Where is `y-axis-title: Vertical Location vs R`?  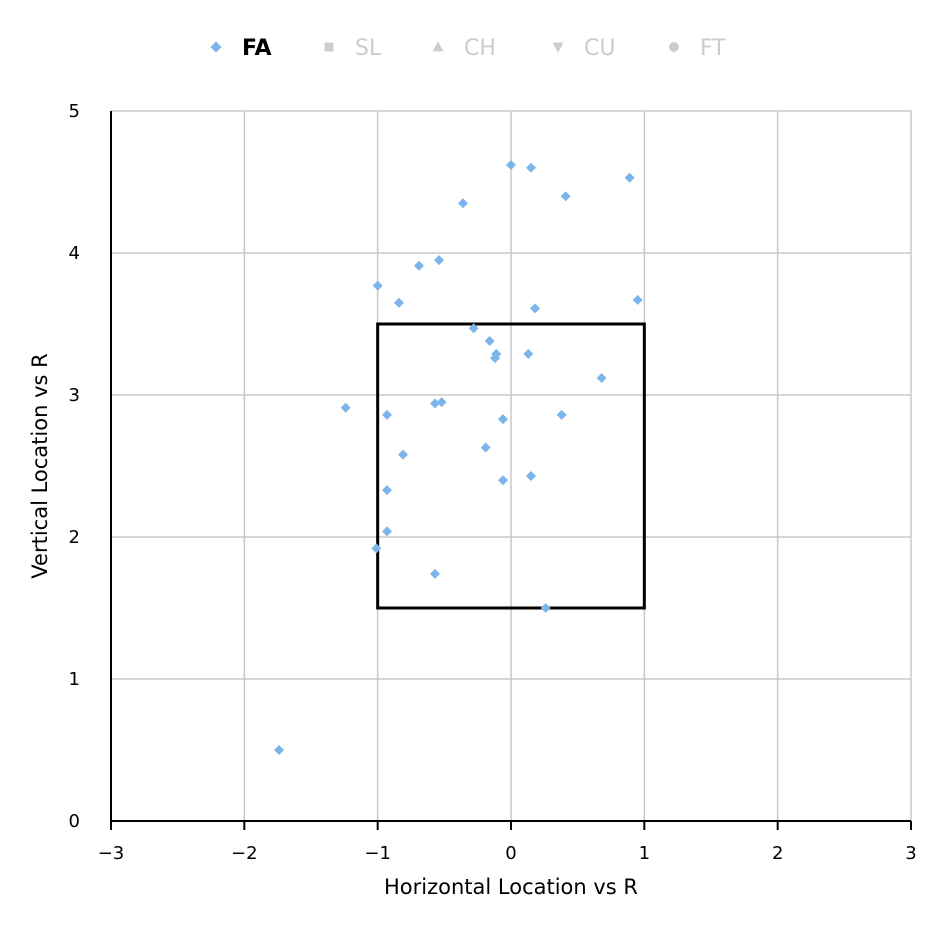 y-axis-title: Vertical Location vs R is located at coordinates (40, 465).